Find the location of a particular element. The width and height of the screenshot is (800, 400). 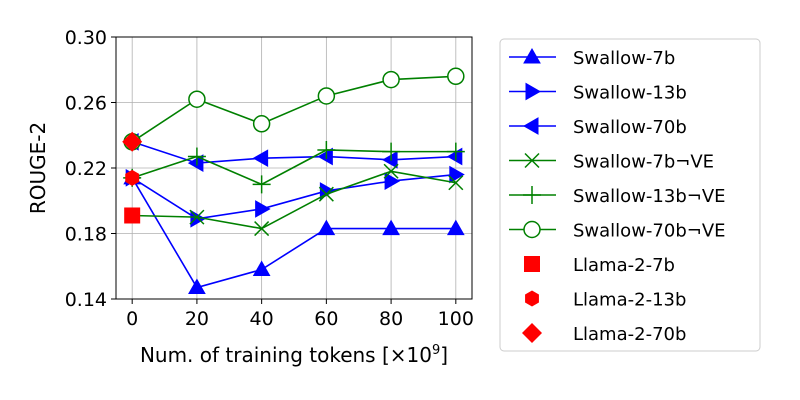

legend-item-llama-2-13b: Llama-2-13b is located at coordinates (605, 300).